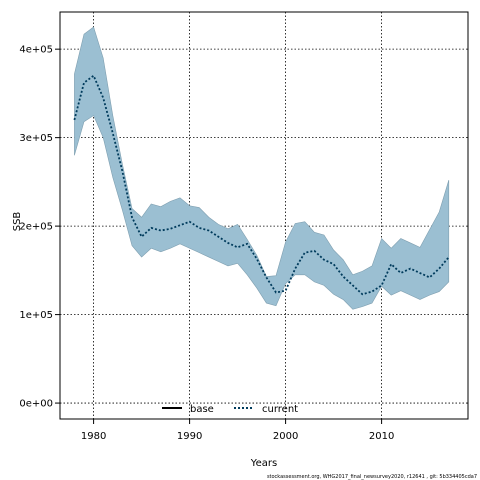 The height and width of the screenshot is (480, 480). Describe the element at coordinates (189, 436) in the screenshot. I see `x-tick-label: 1990` at that location.